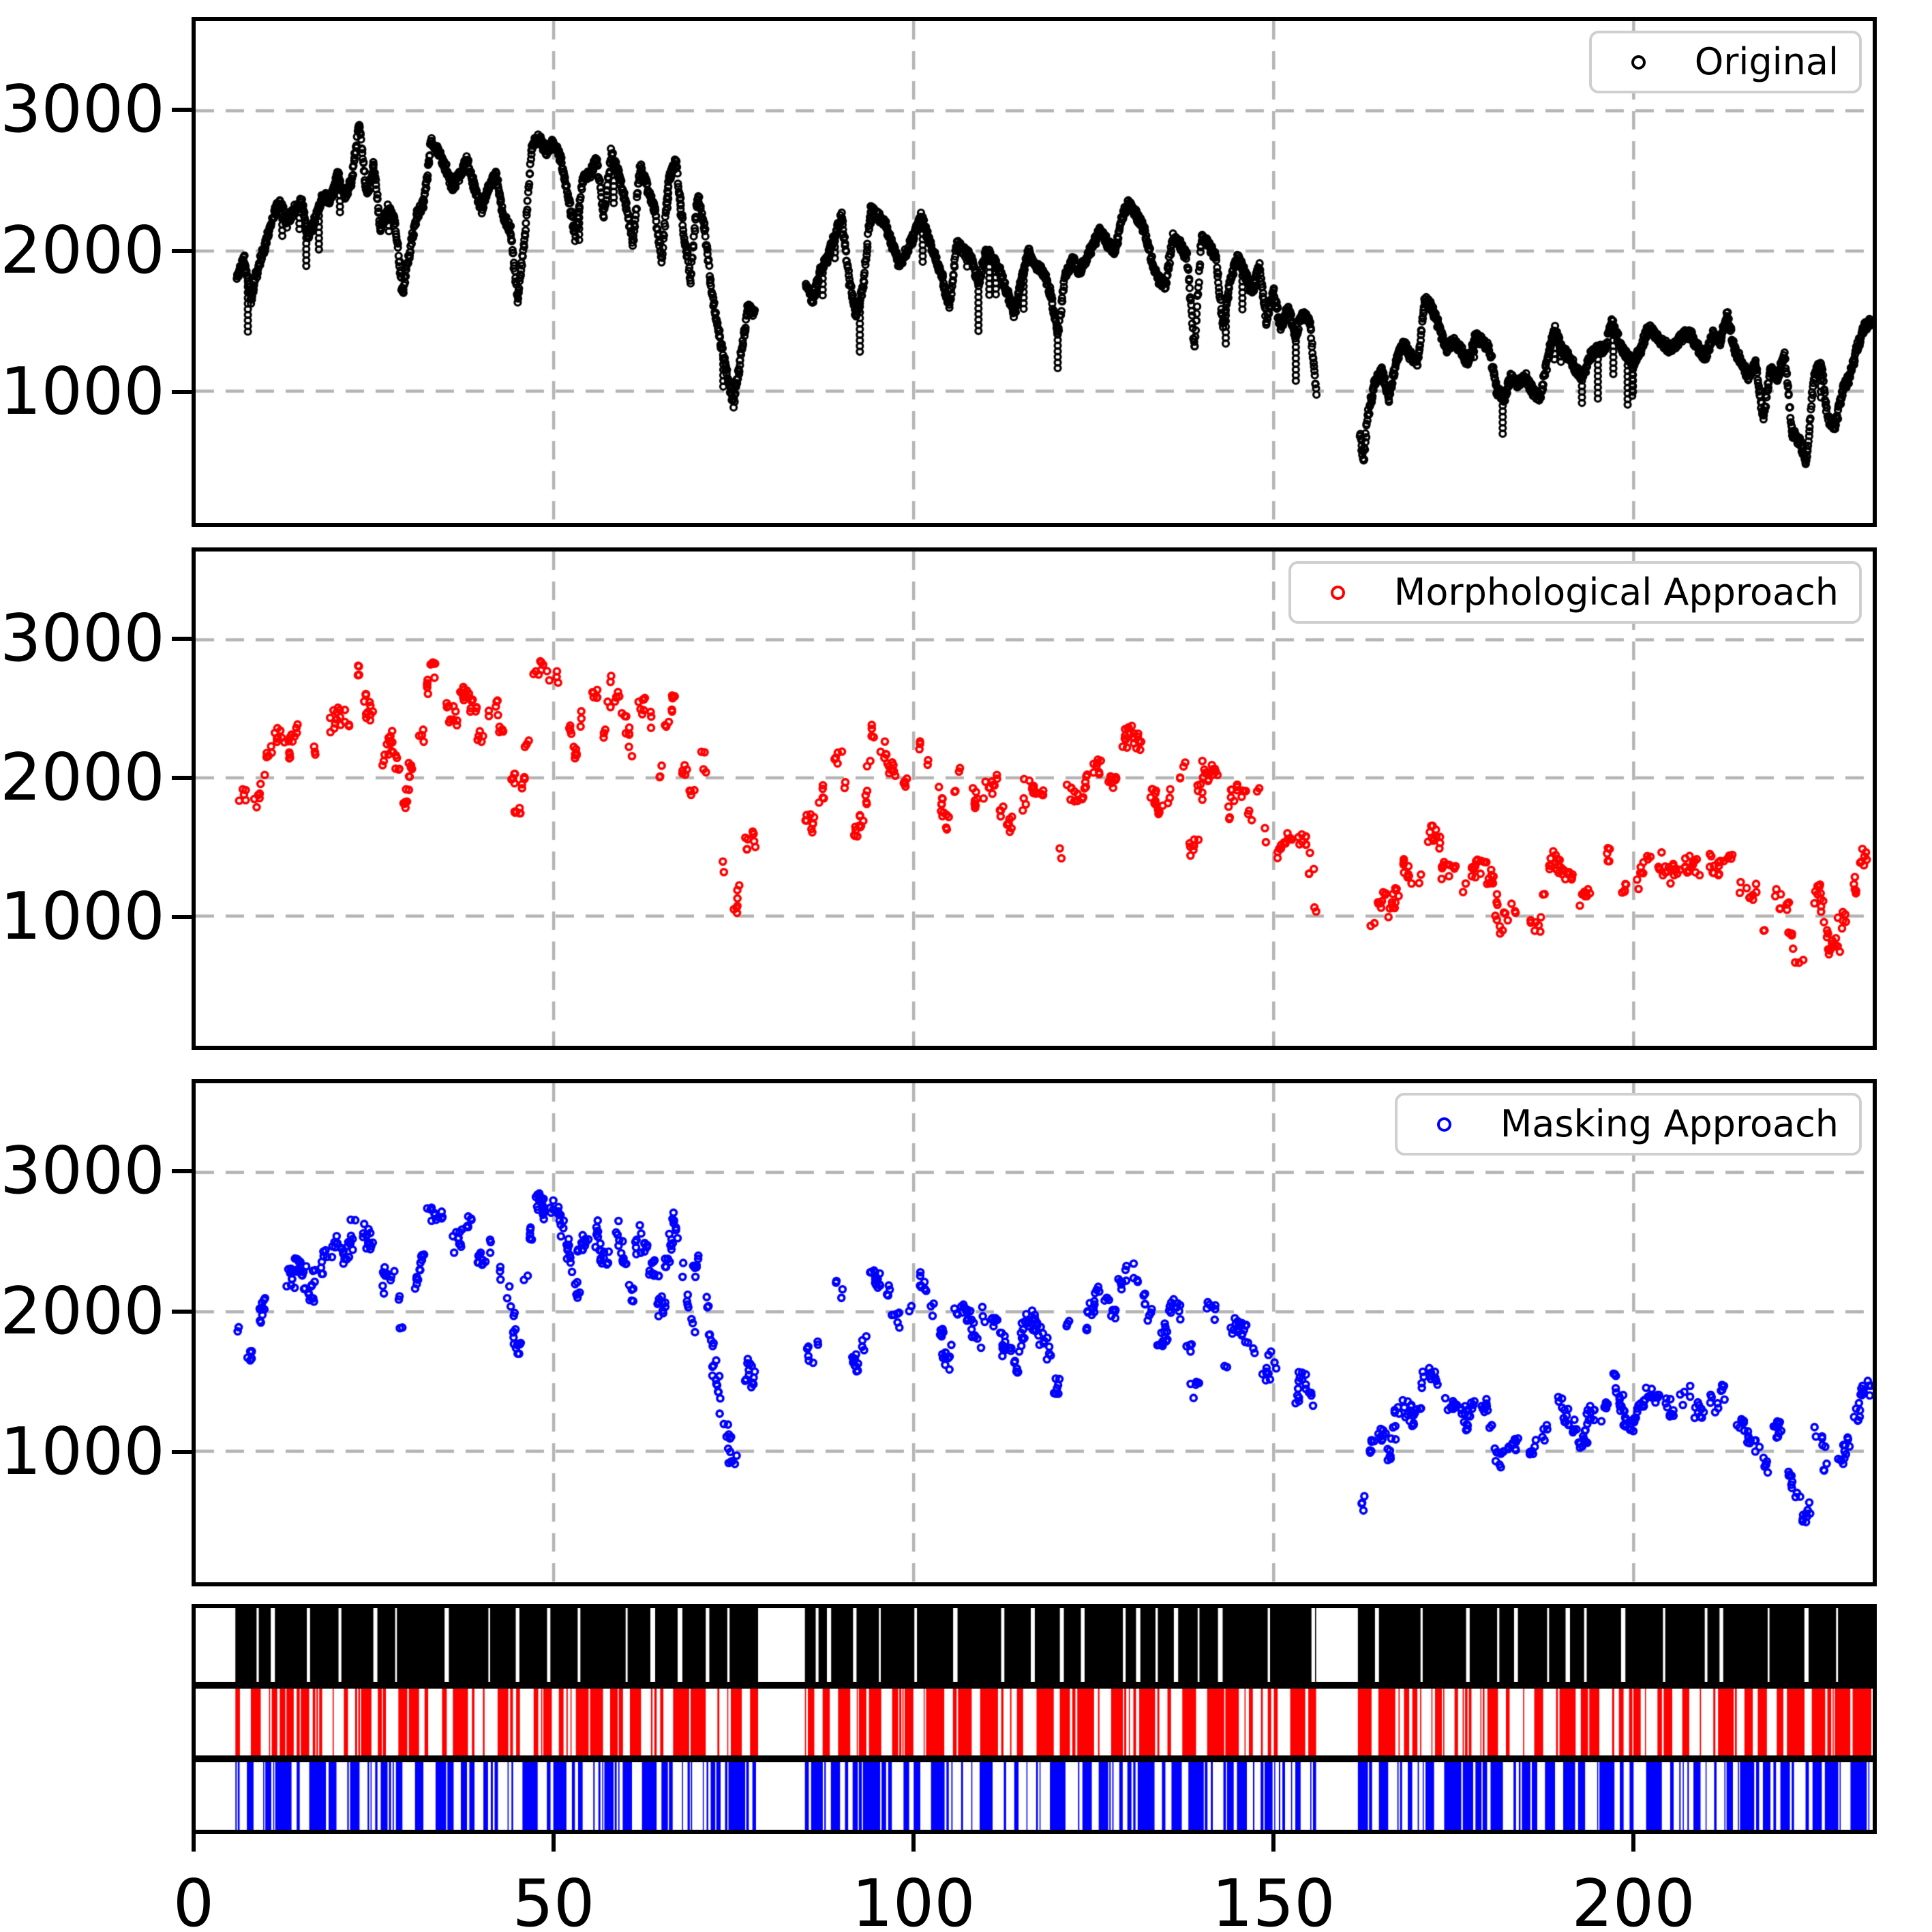  I want to click on event-row-original, so click(1034, 1645).